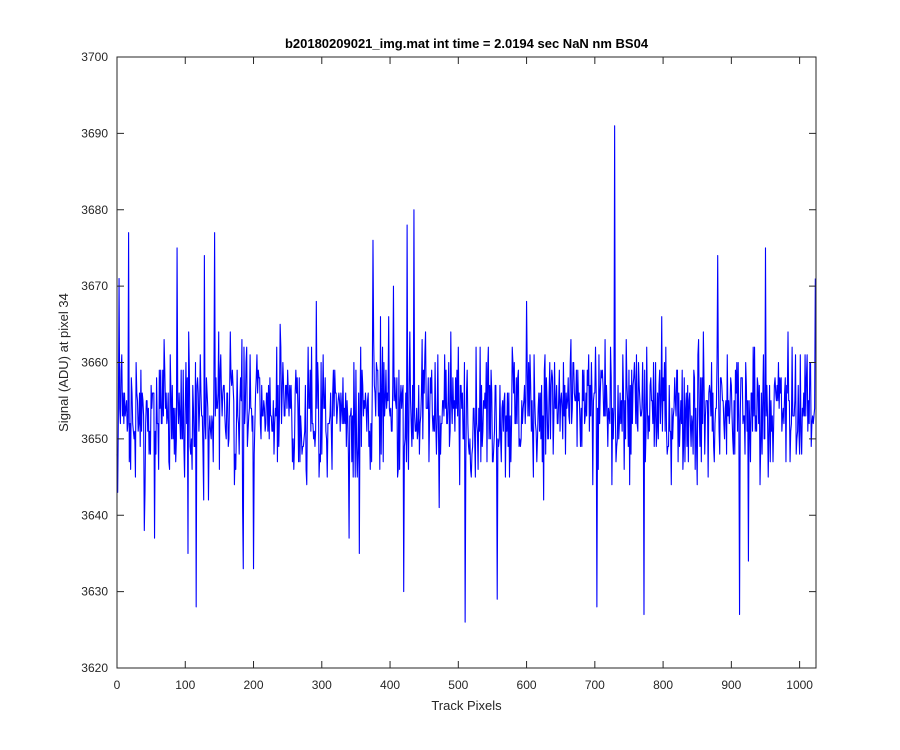 The width and height of the screenshot is (900, 750). What do you see at coordinates (390, 685) in the screenshot?
I see `x-tick-label: 400` at bounding box center [390, 685].